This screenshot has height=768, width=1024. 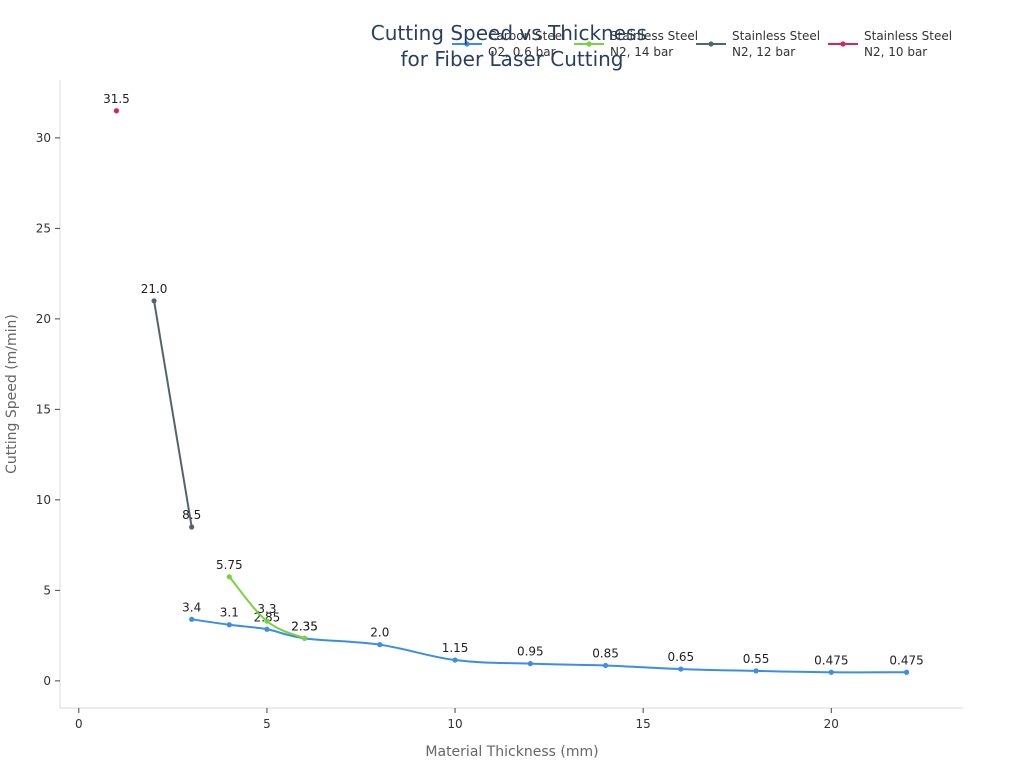 I want to click on y-tick-label: 0, so click(x=47, y=681).